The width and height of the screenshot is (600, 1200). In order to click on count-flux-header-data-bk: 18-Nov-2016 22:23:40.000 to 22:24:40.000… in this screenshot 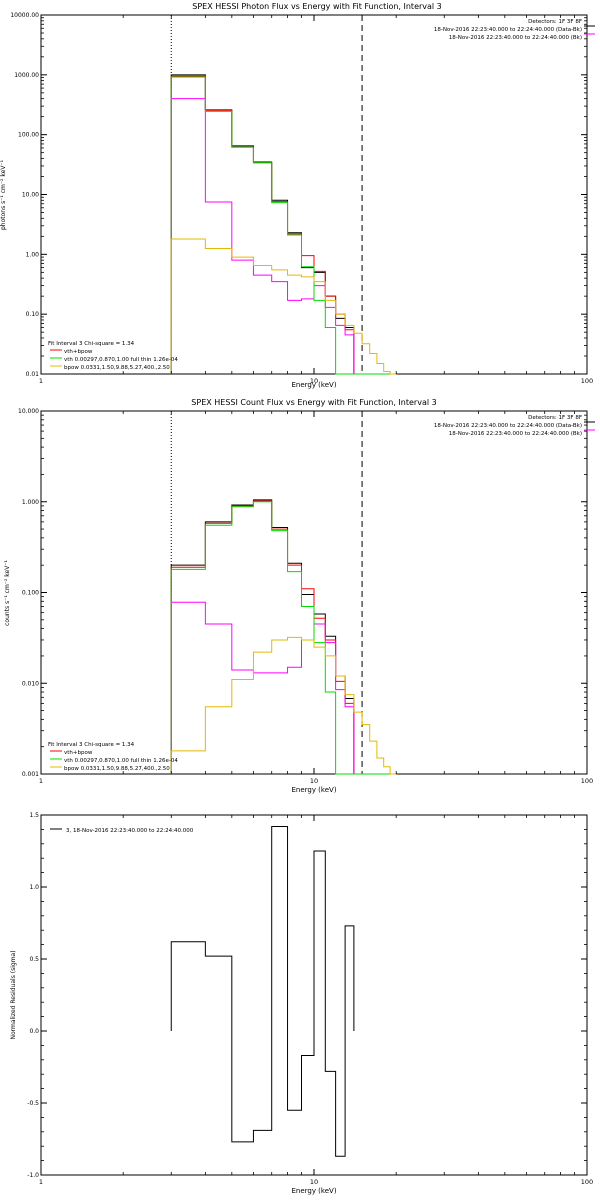, I will do `click(508, 426)`.